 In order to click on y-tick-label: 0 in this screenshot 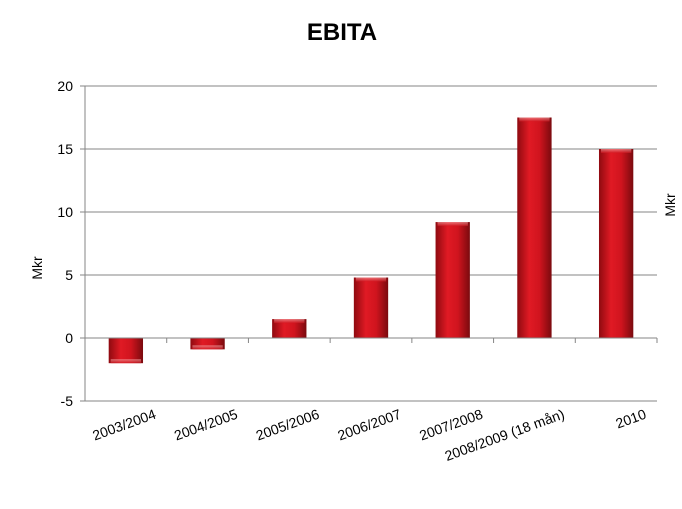, I will do `click(69, 338)`.